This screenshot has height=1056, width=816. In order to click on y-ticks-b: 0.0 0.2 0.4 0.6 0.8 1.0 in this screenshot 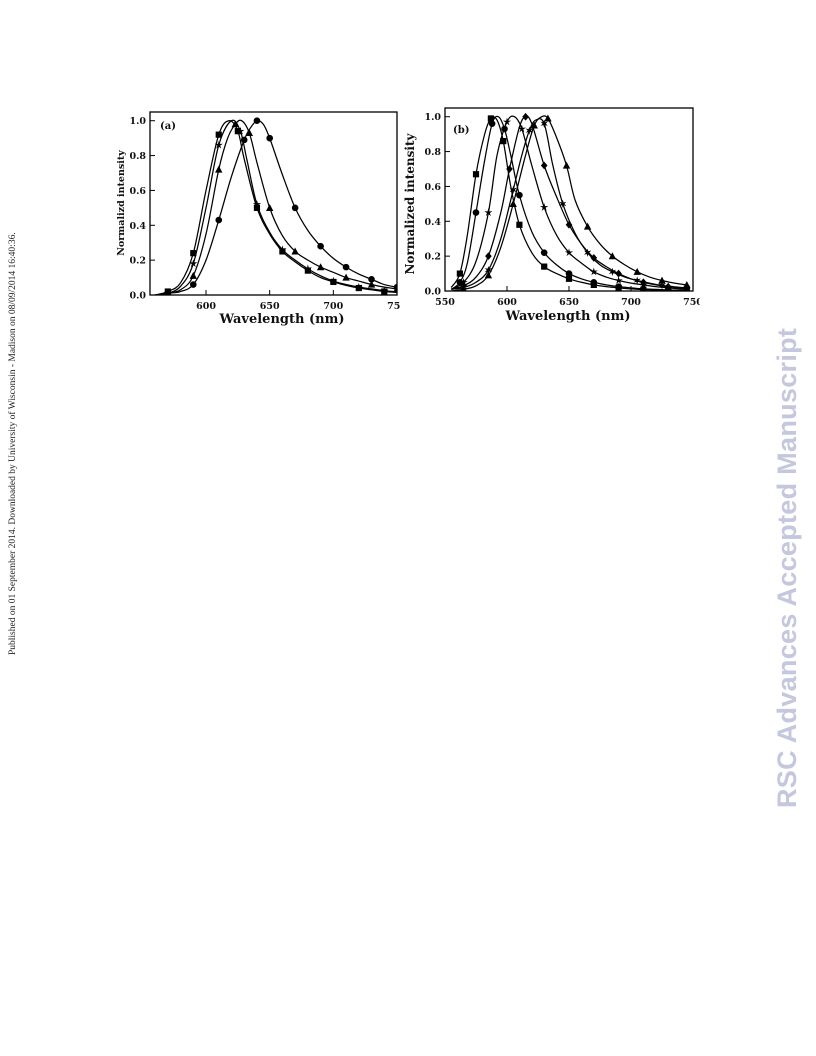, I will do `click(437, 205)`.